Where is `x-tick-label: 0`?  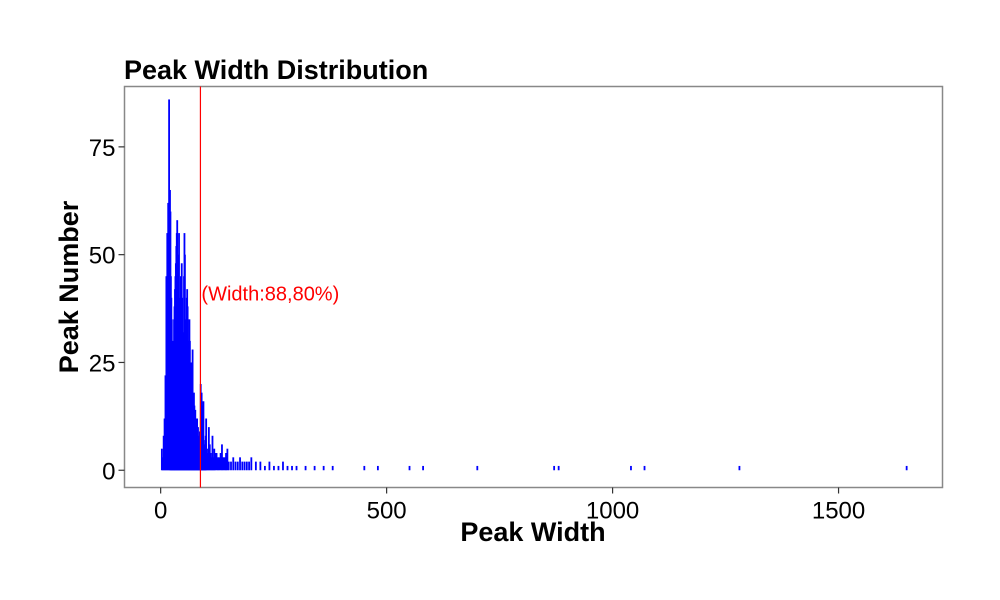
x-tick-label: 0 is located at coordinates (160, 511).